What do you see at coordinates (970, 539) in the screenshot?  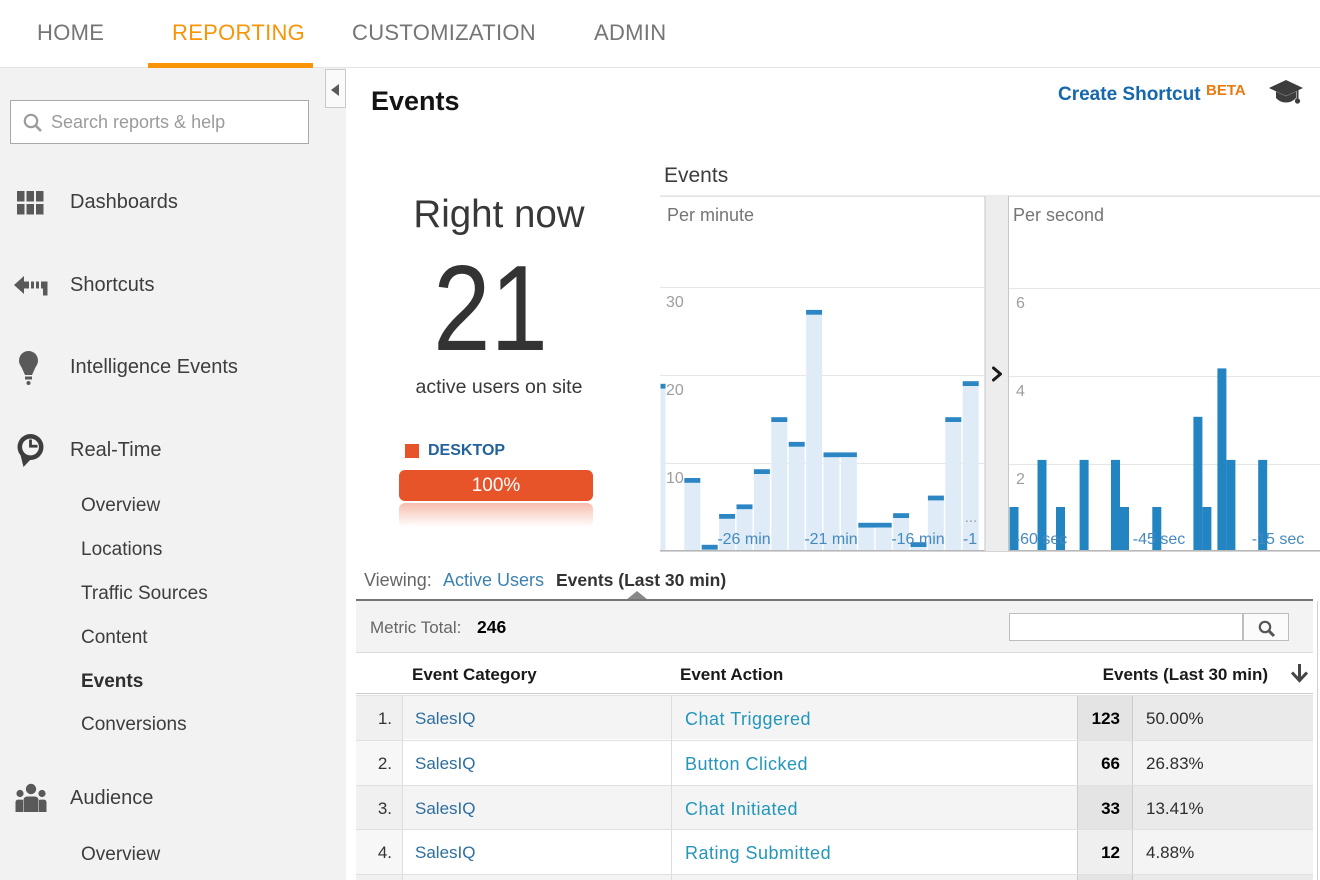 I see `svg-text: -1` at bounding box center [970, 539].